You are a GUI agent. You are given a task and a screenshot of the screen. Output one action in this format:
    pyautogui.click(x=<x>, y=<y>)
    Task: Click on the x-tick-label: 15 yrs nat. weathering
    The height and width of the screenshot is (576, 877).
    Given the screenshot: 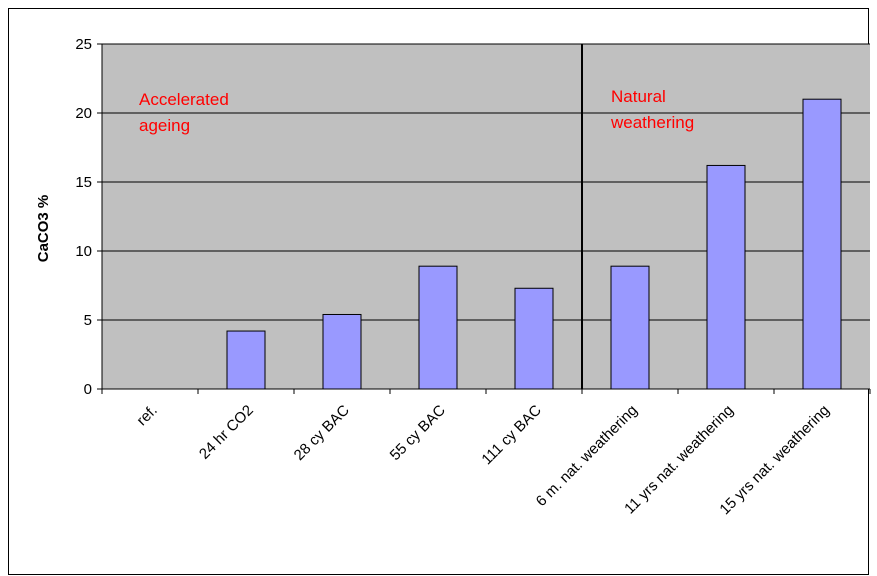 What is the action you would take?
    pyautogui.click(x=774, y=460)
    